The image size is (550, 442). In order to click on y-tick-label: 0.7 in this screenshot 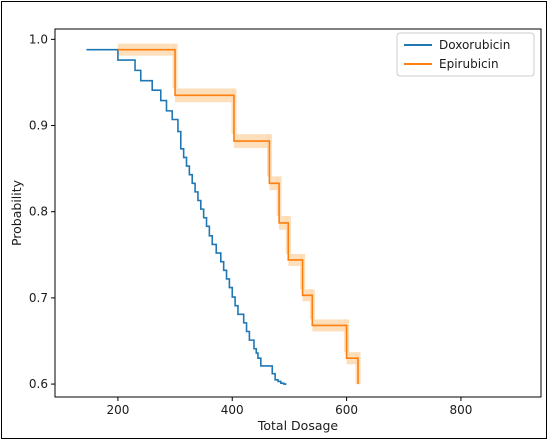, I will do `click(38, 298)`.